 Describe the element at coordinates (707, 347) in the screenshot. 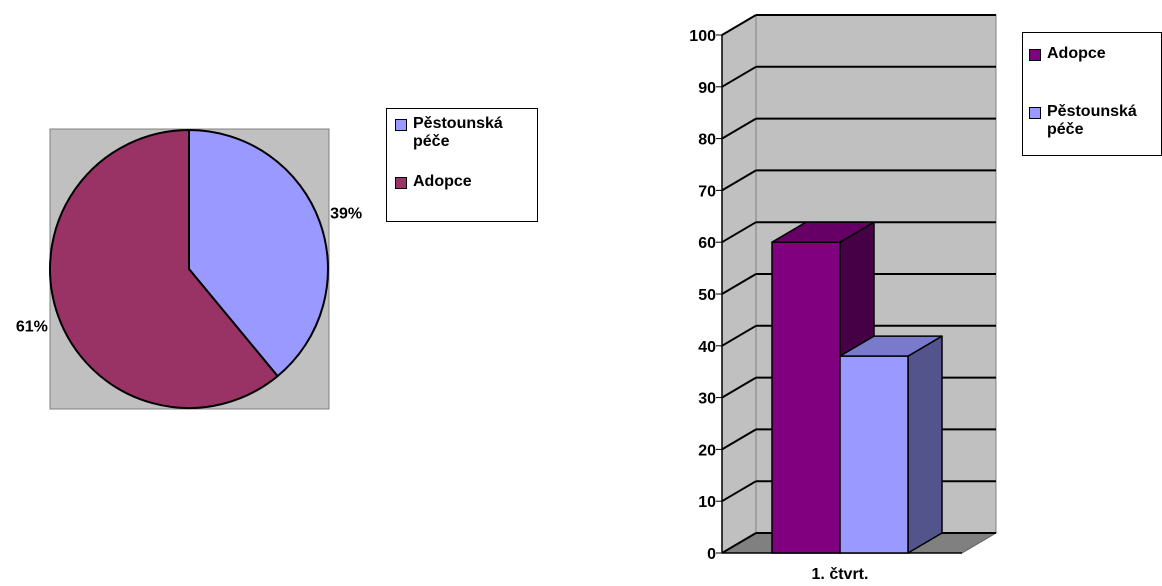

I see `bar-ytick-label-4: 40` at that location.